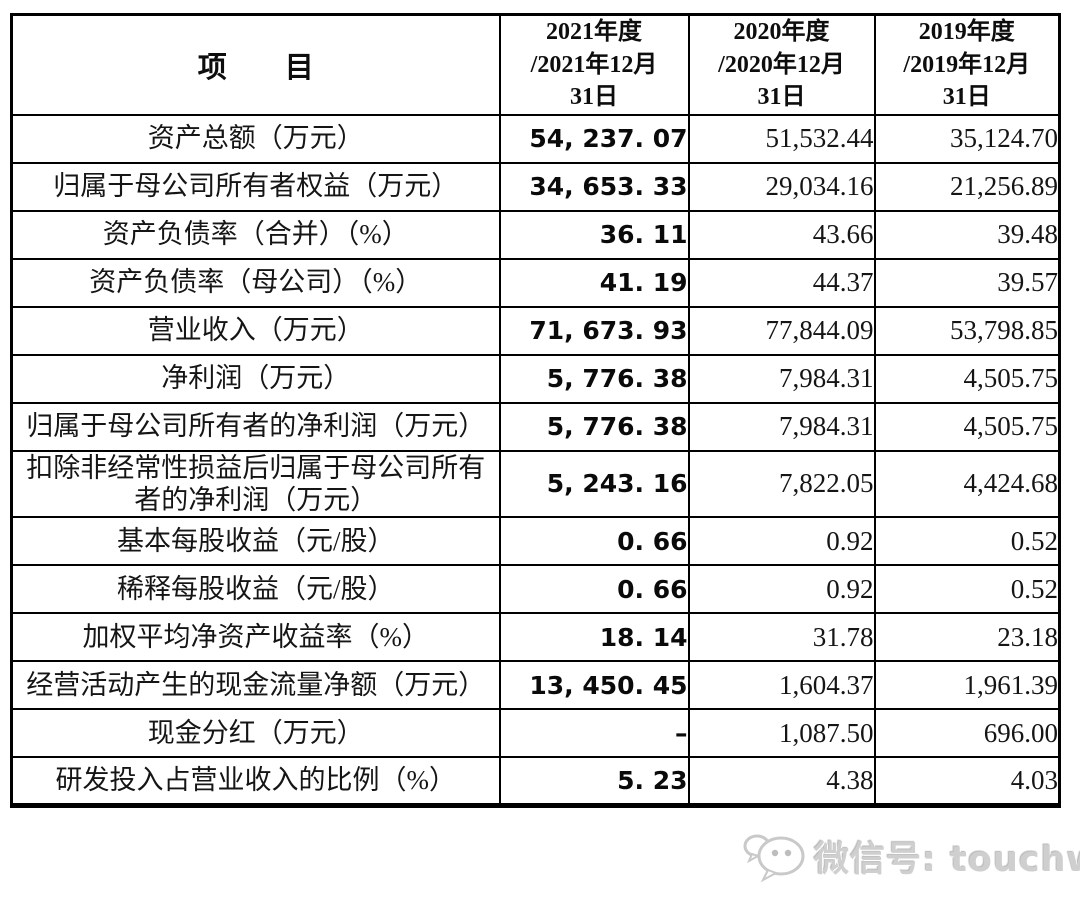  I want to click on value-2021: 34, 653. 33, so click(594, 186).